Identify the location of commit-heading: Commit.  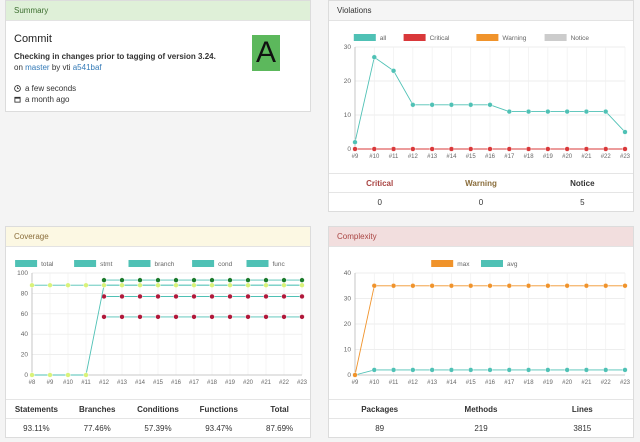
(33, 39).